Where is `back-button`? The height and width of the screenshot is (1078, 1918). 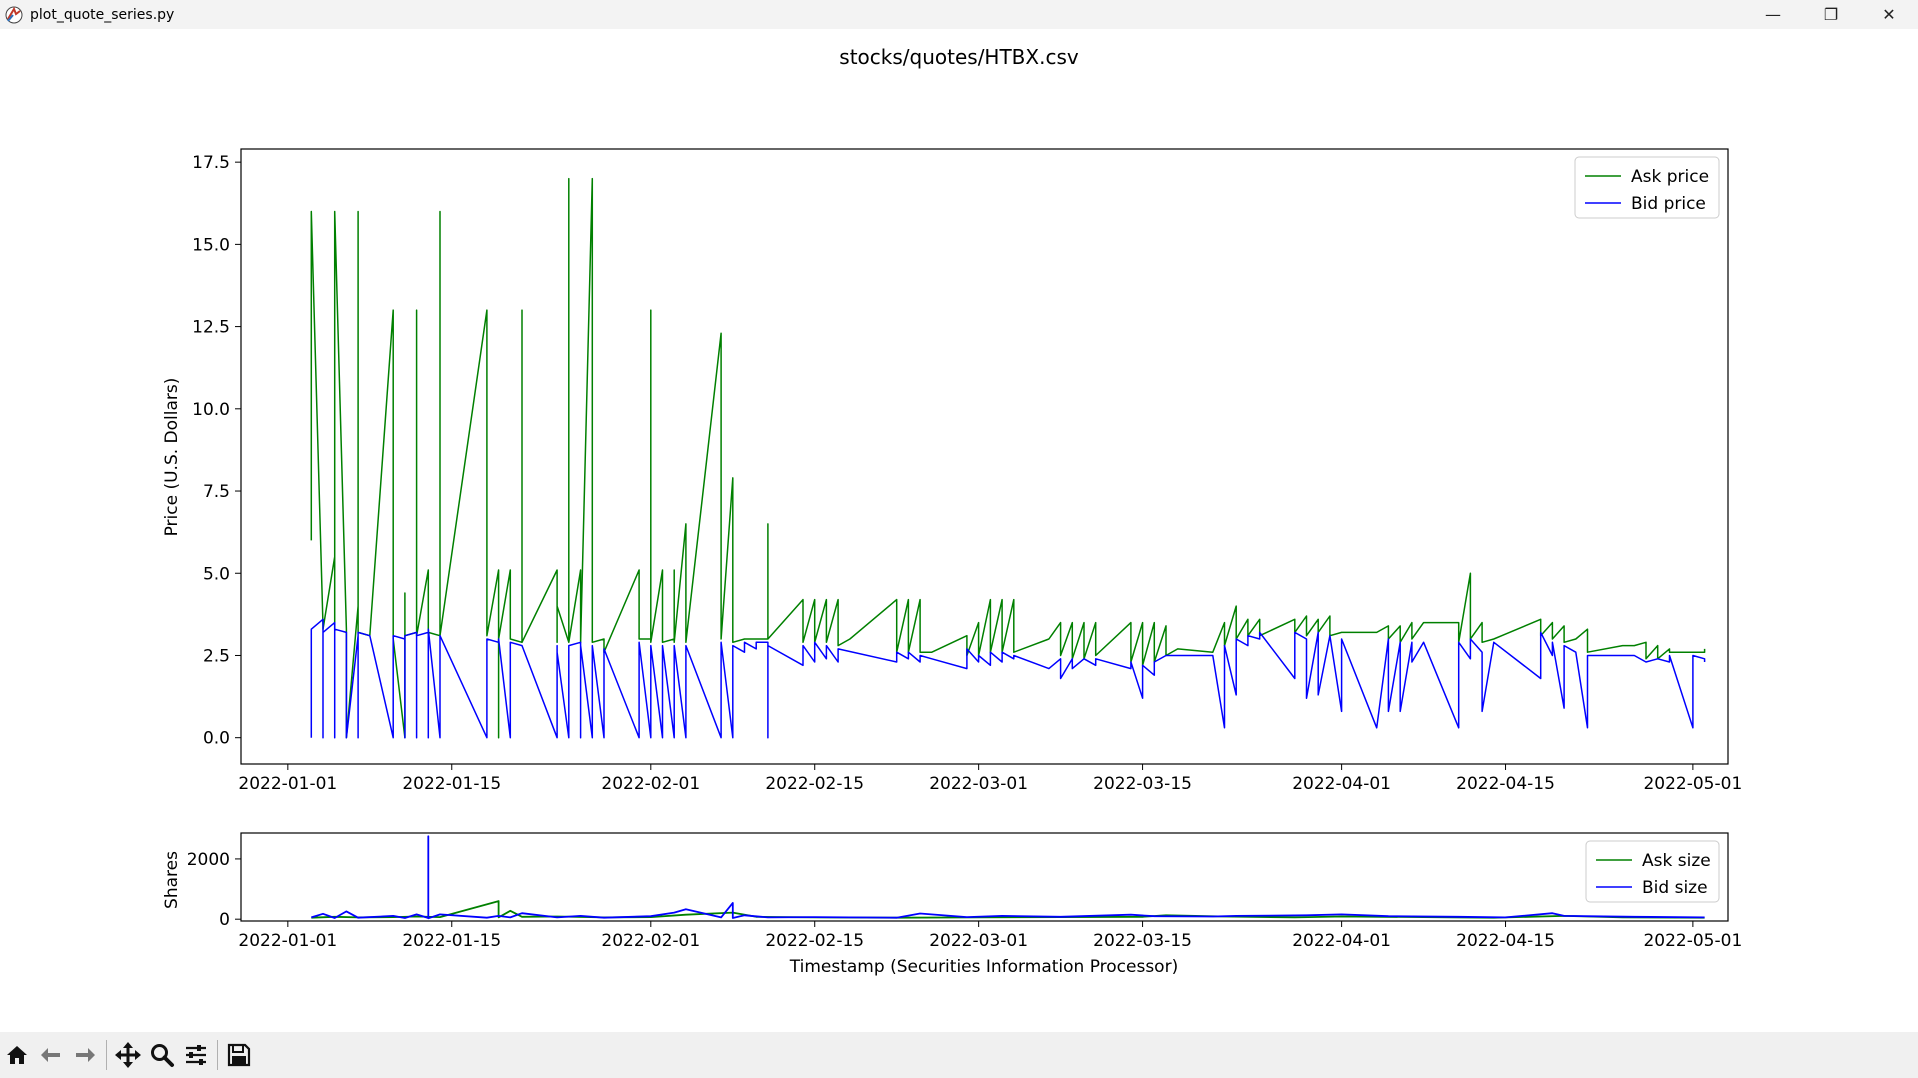
back-button is located at coordinates (51, 1055).